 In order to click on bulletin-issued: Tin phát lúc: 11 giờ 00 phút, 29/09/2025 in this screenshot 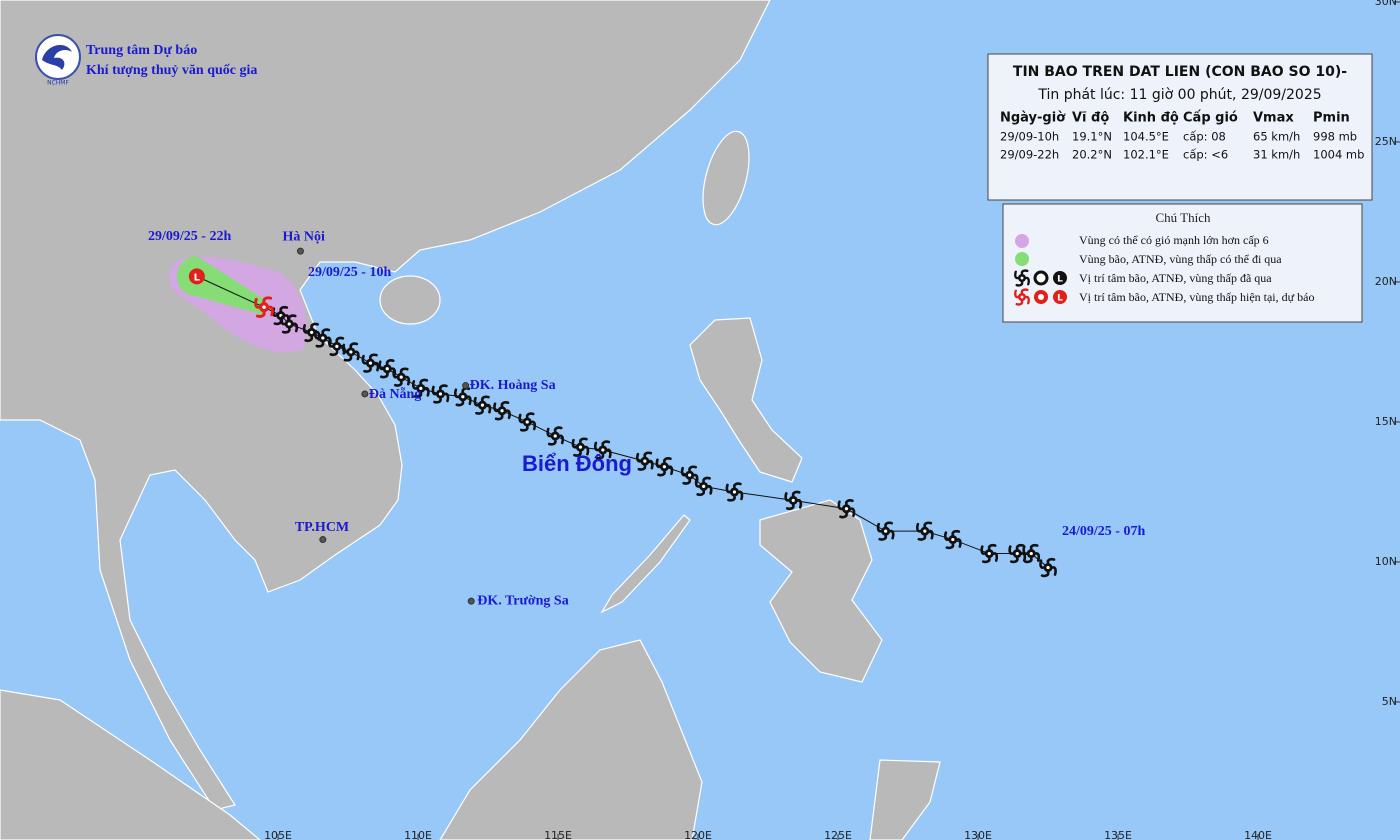, I will do `click(1179, 95)`.